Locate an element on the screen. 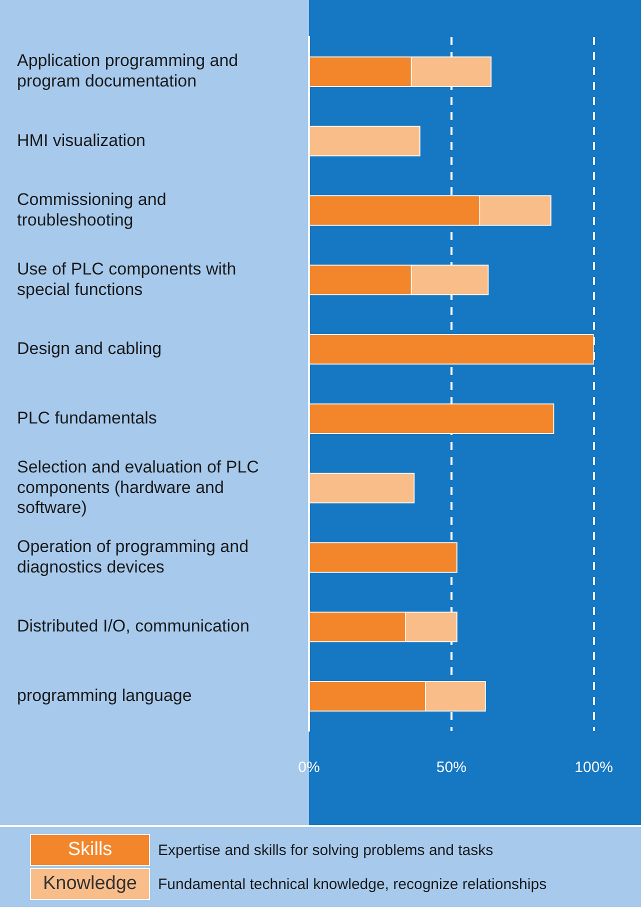  y-tick-label: Commissioning and troubleshooting is located at coordinates (91, 210).